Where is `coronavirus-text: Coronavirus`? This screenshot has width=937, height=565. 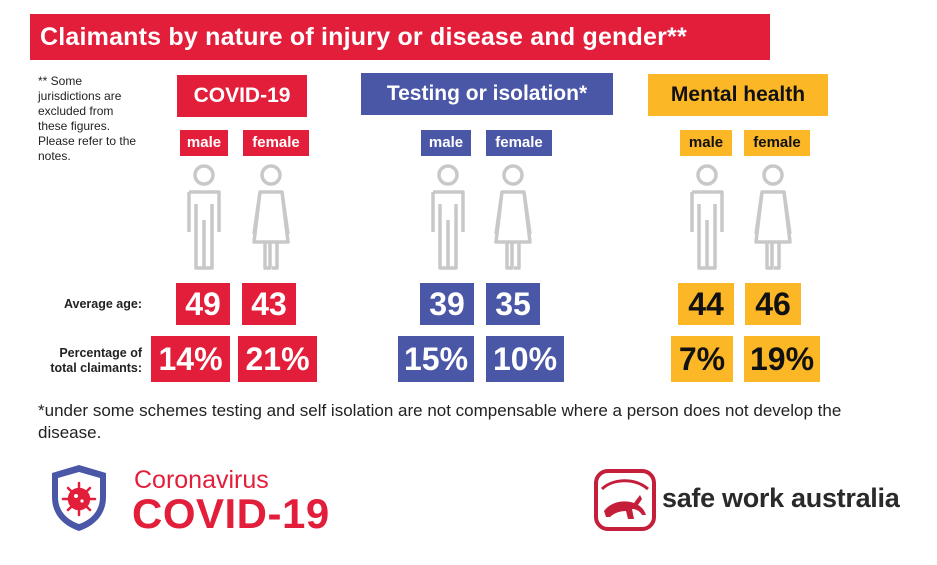
coronavirus-text: Coronavirus is located at coordinates (201, 480).